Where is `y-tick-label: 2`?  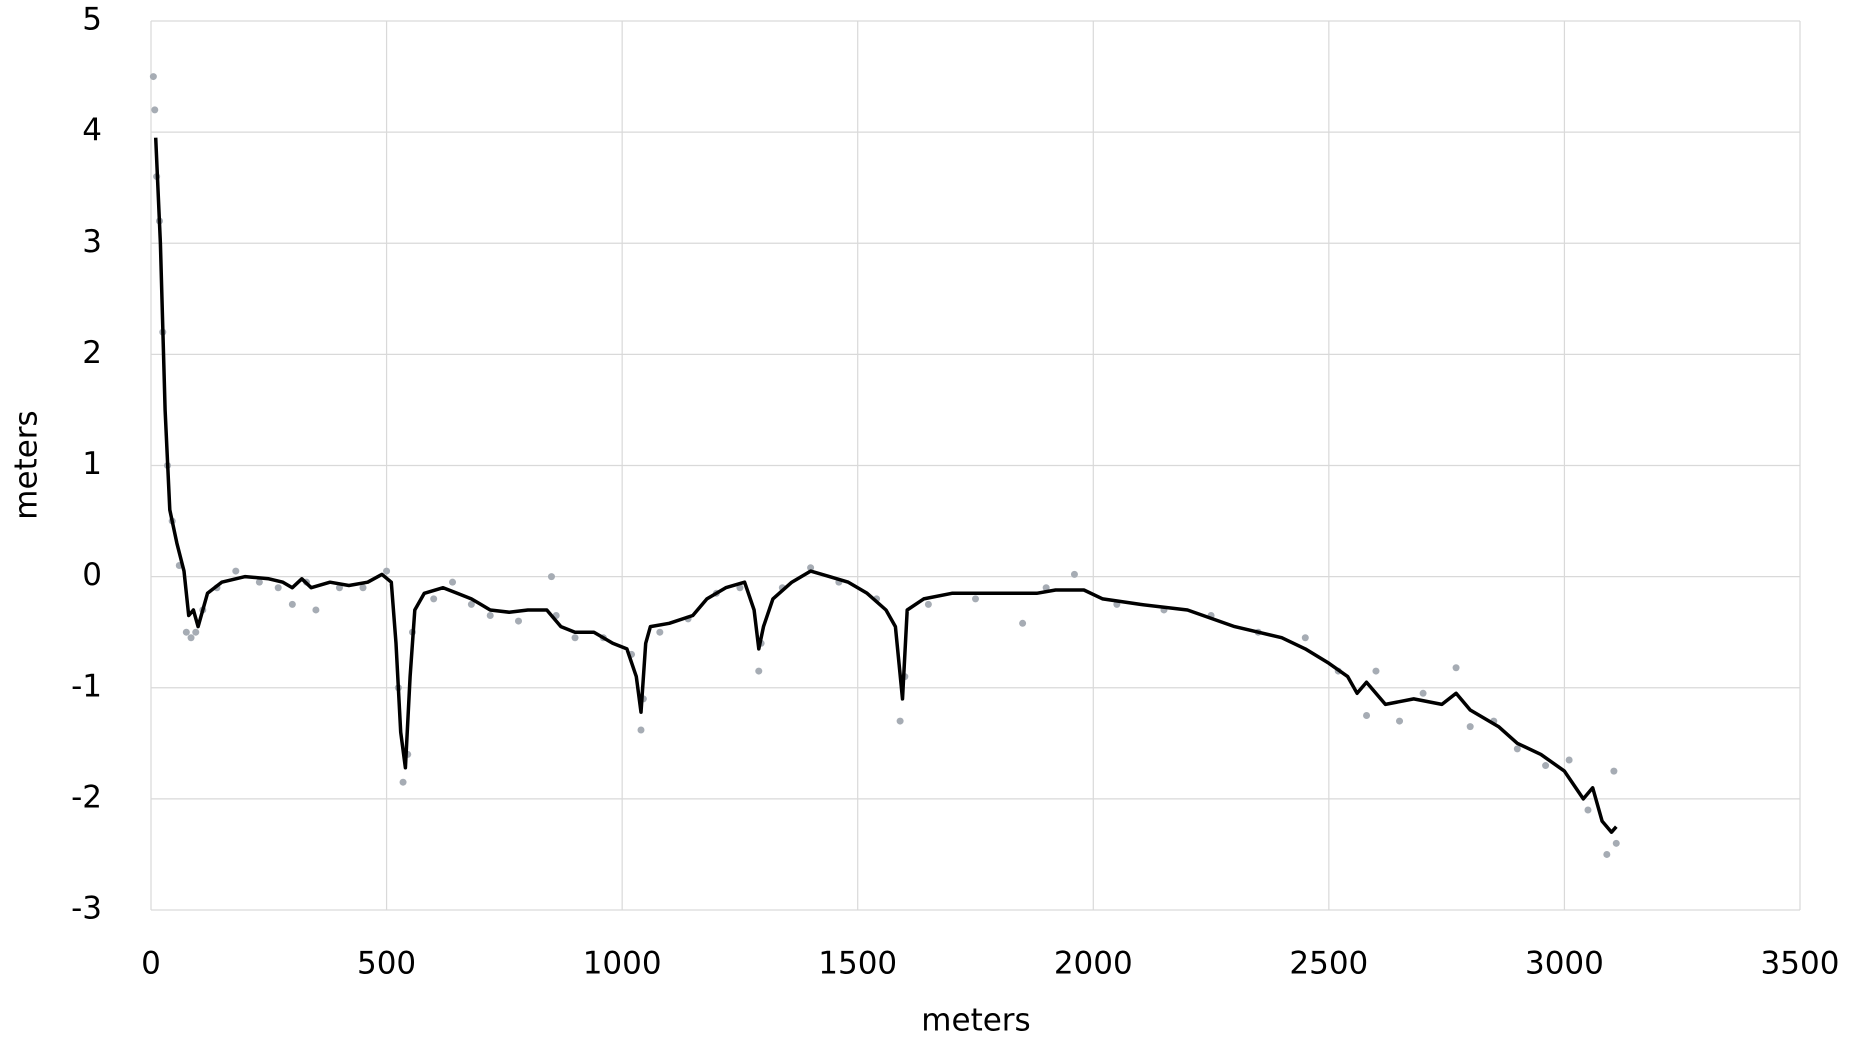 y-tick-label: 2 is located at coordinates (92, 353).